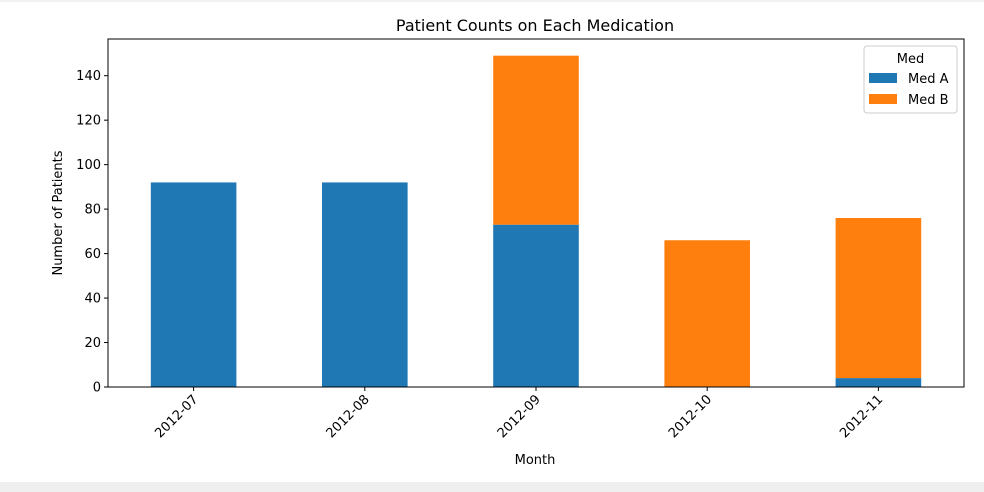  Describe the element at coordinates (883, 99) in the screenshot. I see `legend-swatch-med-b` at that location.